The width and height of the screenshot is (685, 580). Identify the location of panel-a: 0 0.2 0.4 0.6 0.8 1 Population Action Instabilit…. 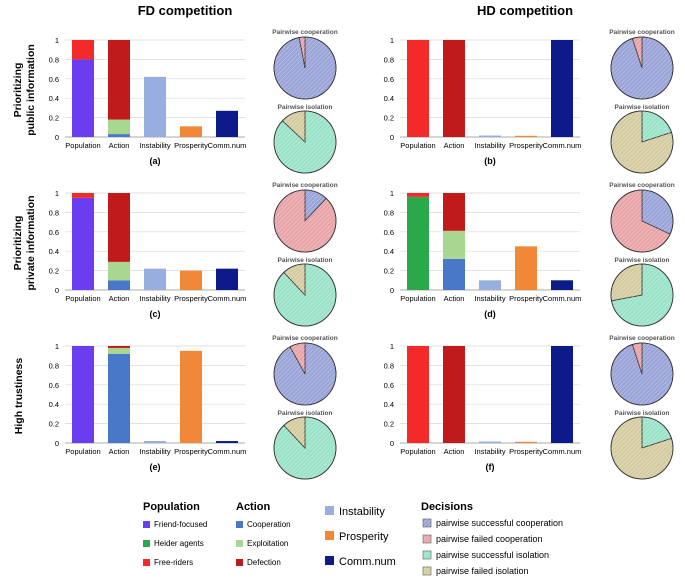
(193, 101).